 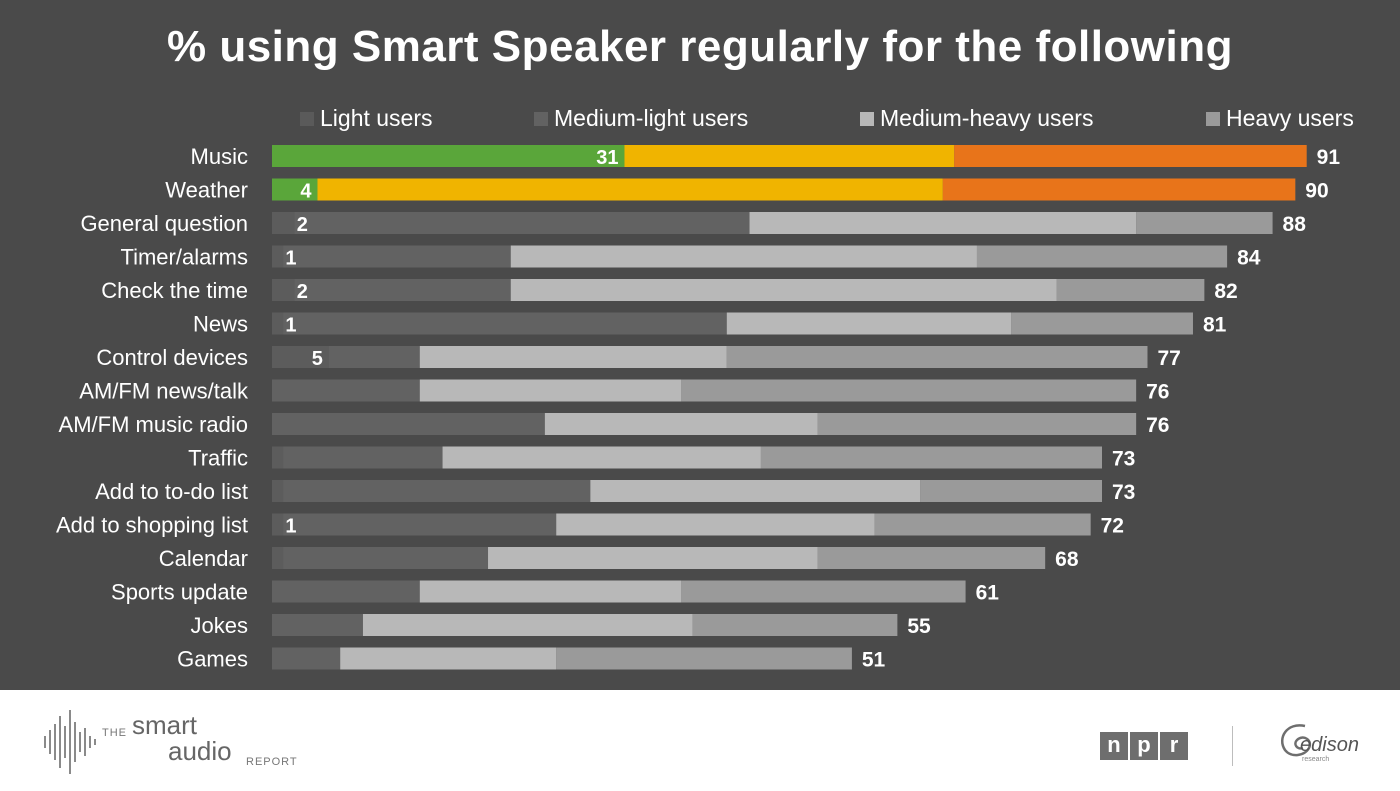 What do you see at coordinates (272, 762) in the screenshot?
I see `brand-report: REPORT` at bounding box center [272, 762].